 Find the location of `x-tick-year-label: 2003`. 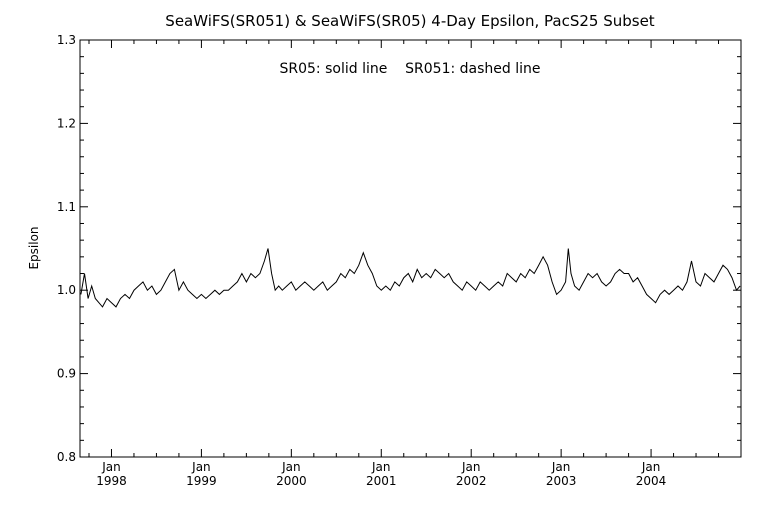

x-tick-year-label: 2003 is located at coordinates (561, 481).